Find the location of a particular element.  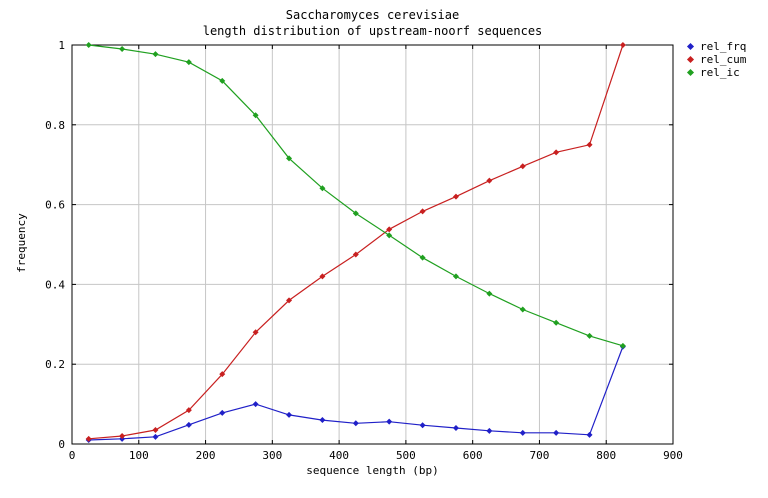

legend-label: rel_frq is located at coordinates (723, 46).